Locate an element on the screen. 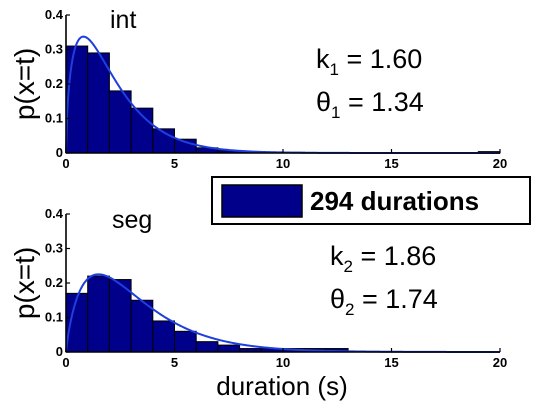  seg-x-tick-label: 10 is located at coordinates (283, 362).